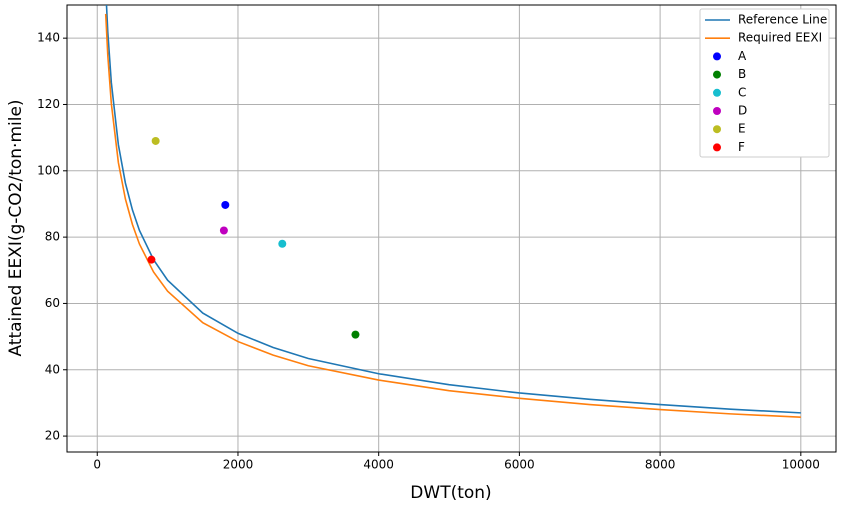 This screenshot has width=843, height=510. I want to click on y-axis-label: Attained EEXI(g-CO2/ton·mile), so click(16, 227).